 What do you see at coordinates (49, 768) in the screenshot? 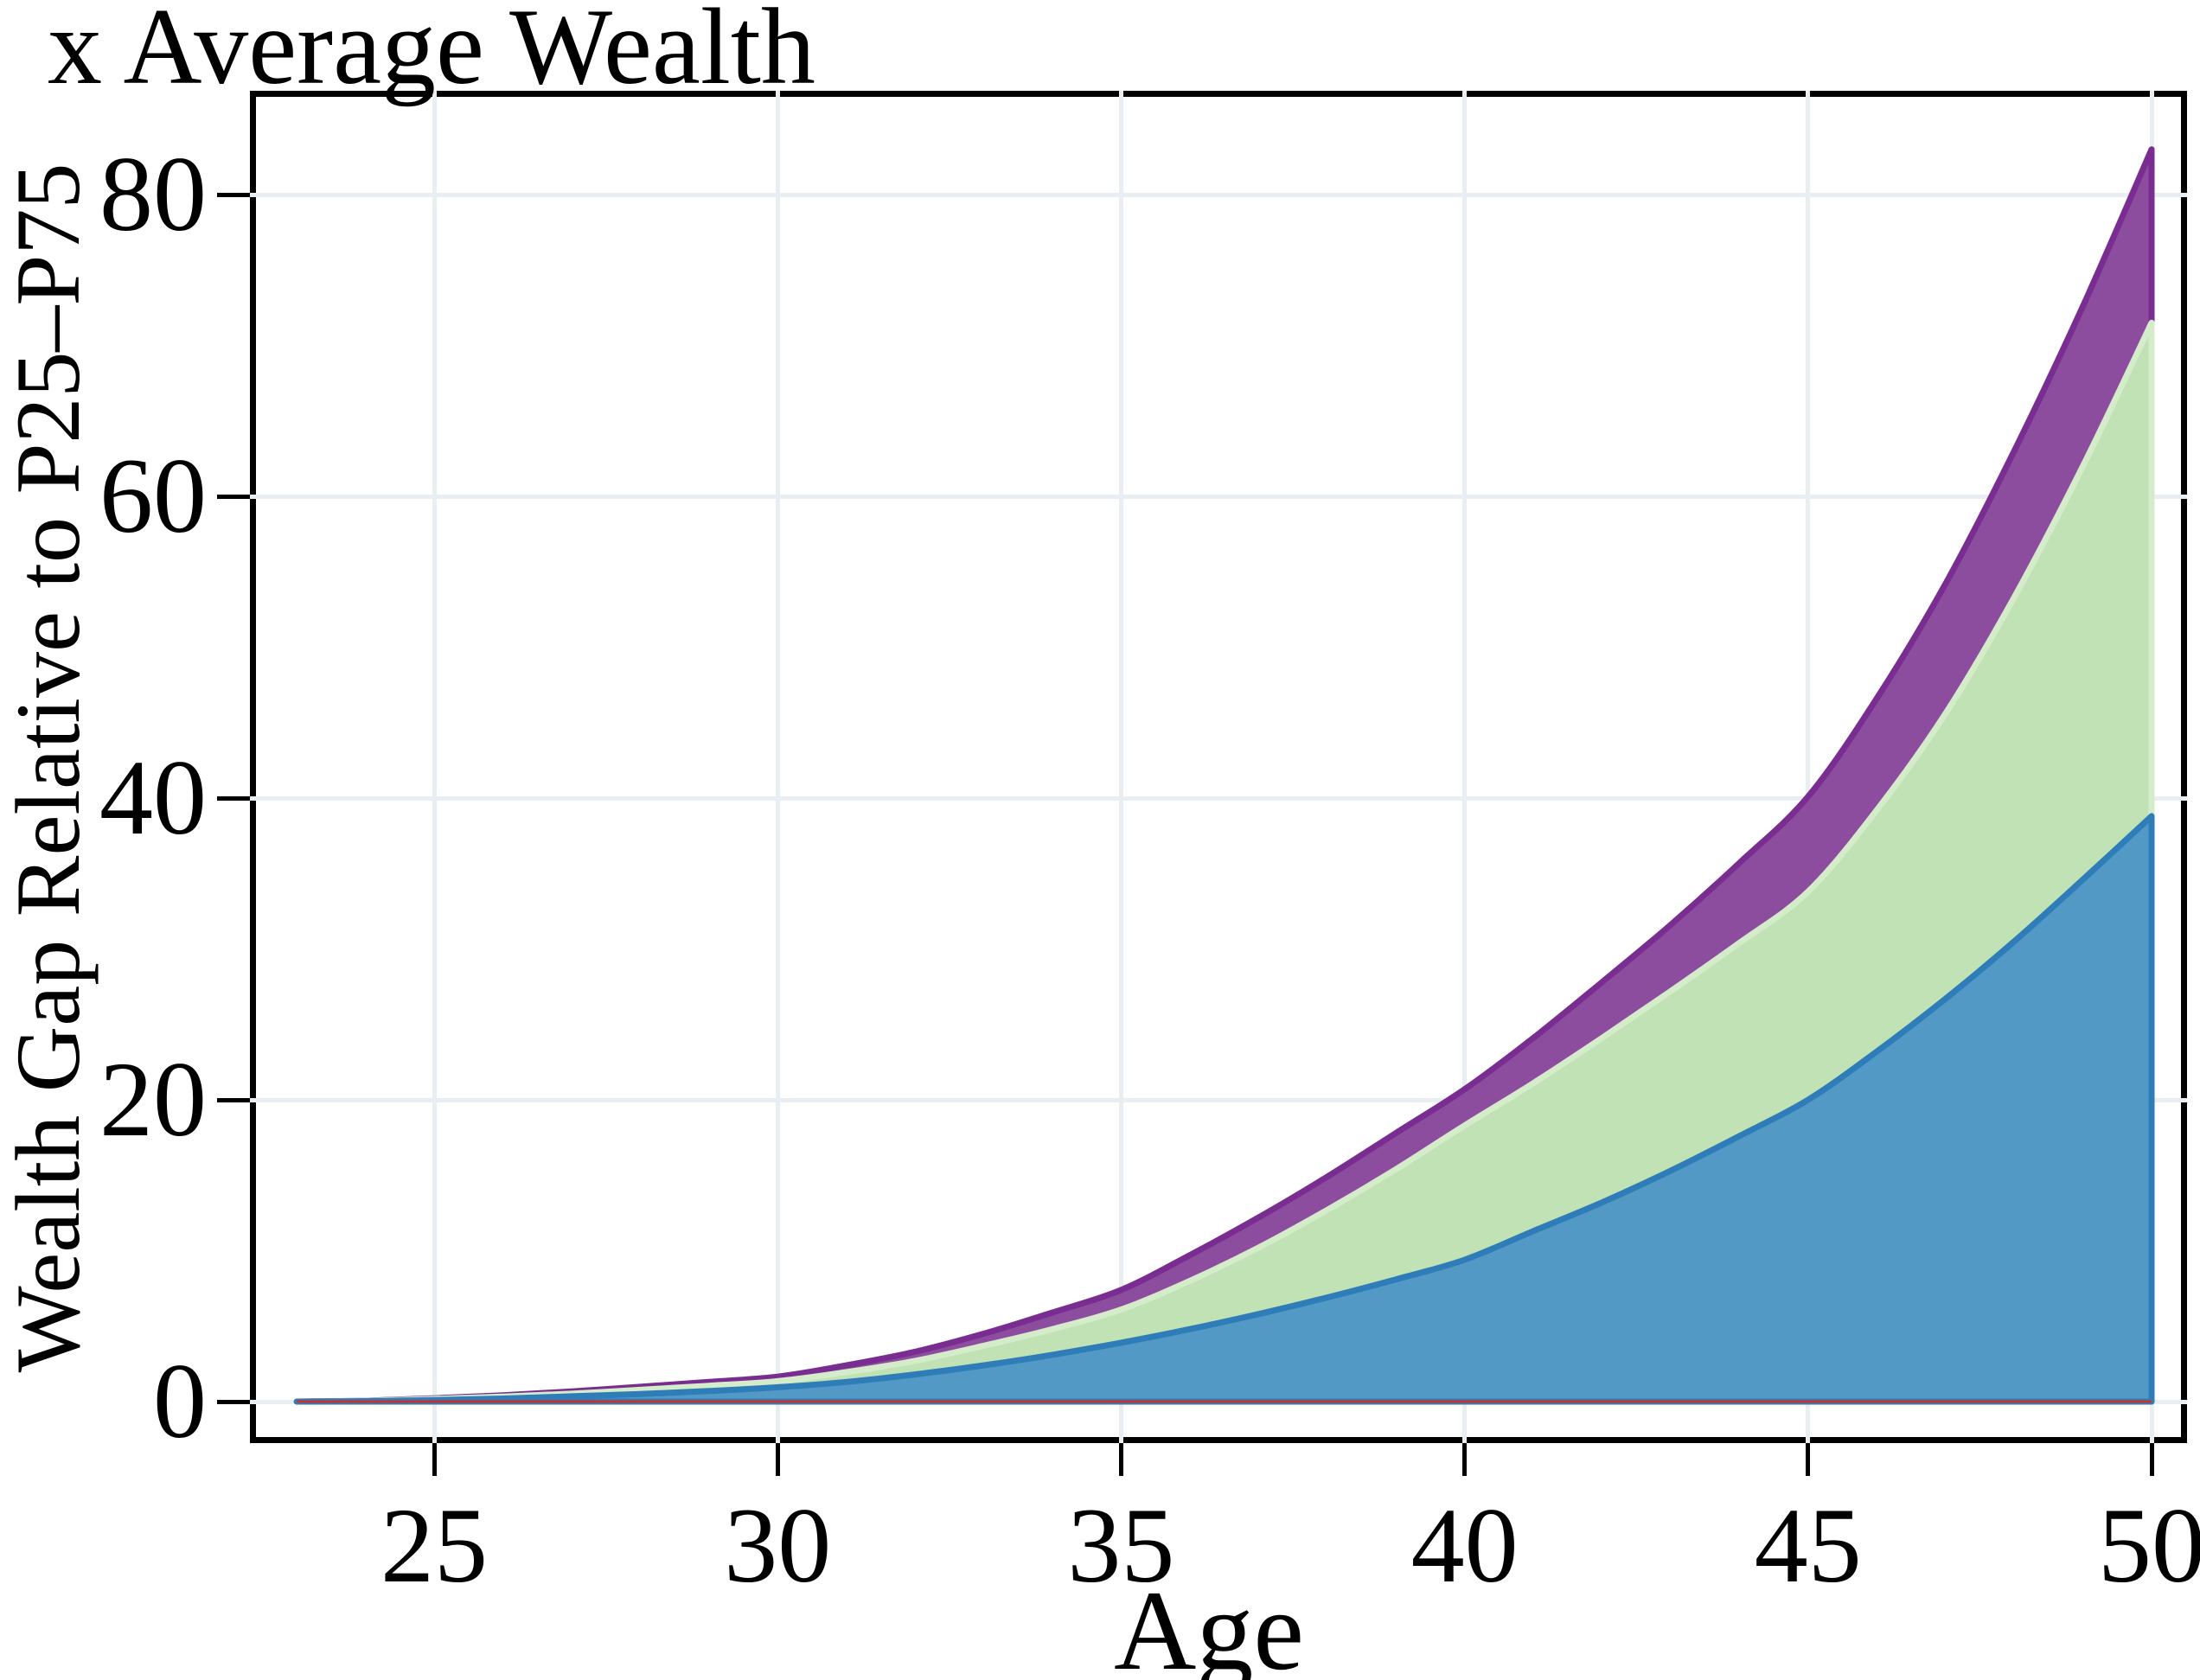
I see `y-axis-label: Wealth Gap Relative to P25–P75` at bounding box center [49, 768].